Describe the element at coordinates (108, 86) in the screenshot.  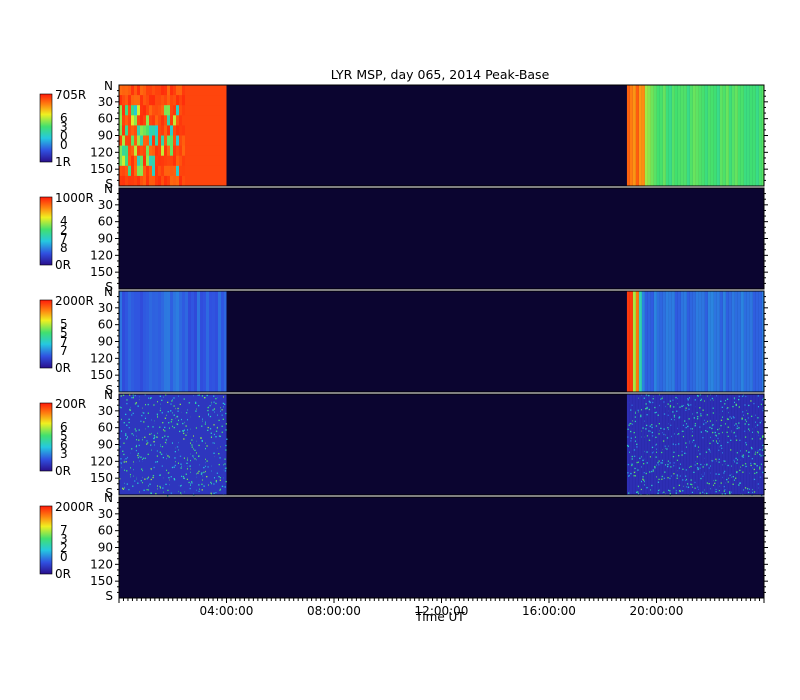
I see `y-end-label-top: N` at that location.